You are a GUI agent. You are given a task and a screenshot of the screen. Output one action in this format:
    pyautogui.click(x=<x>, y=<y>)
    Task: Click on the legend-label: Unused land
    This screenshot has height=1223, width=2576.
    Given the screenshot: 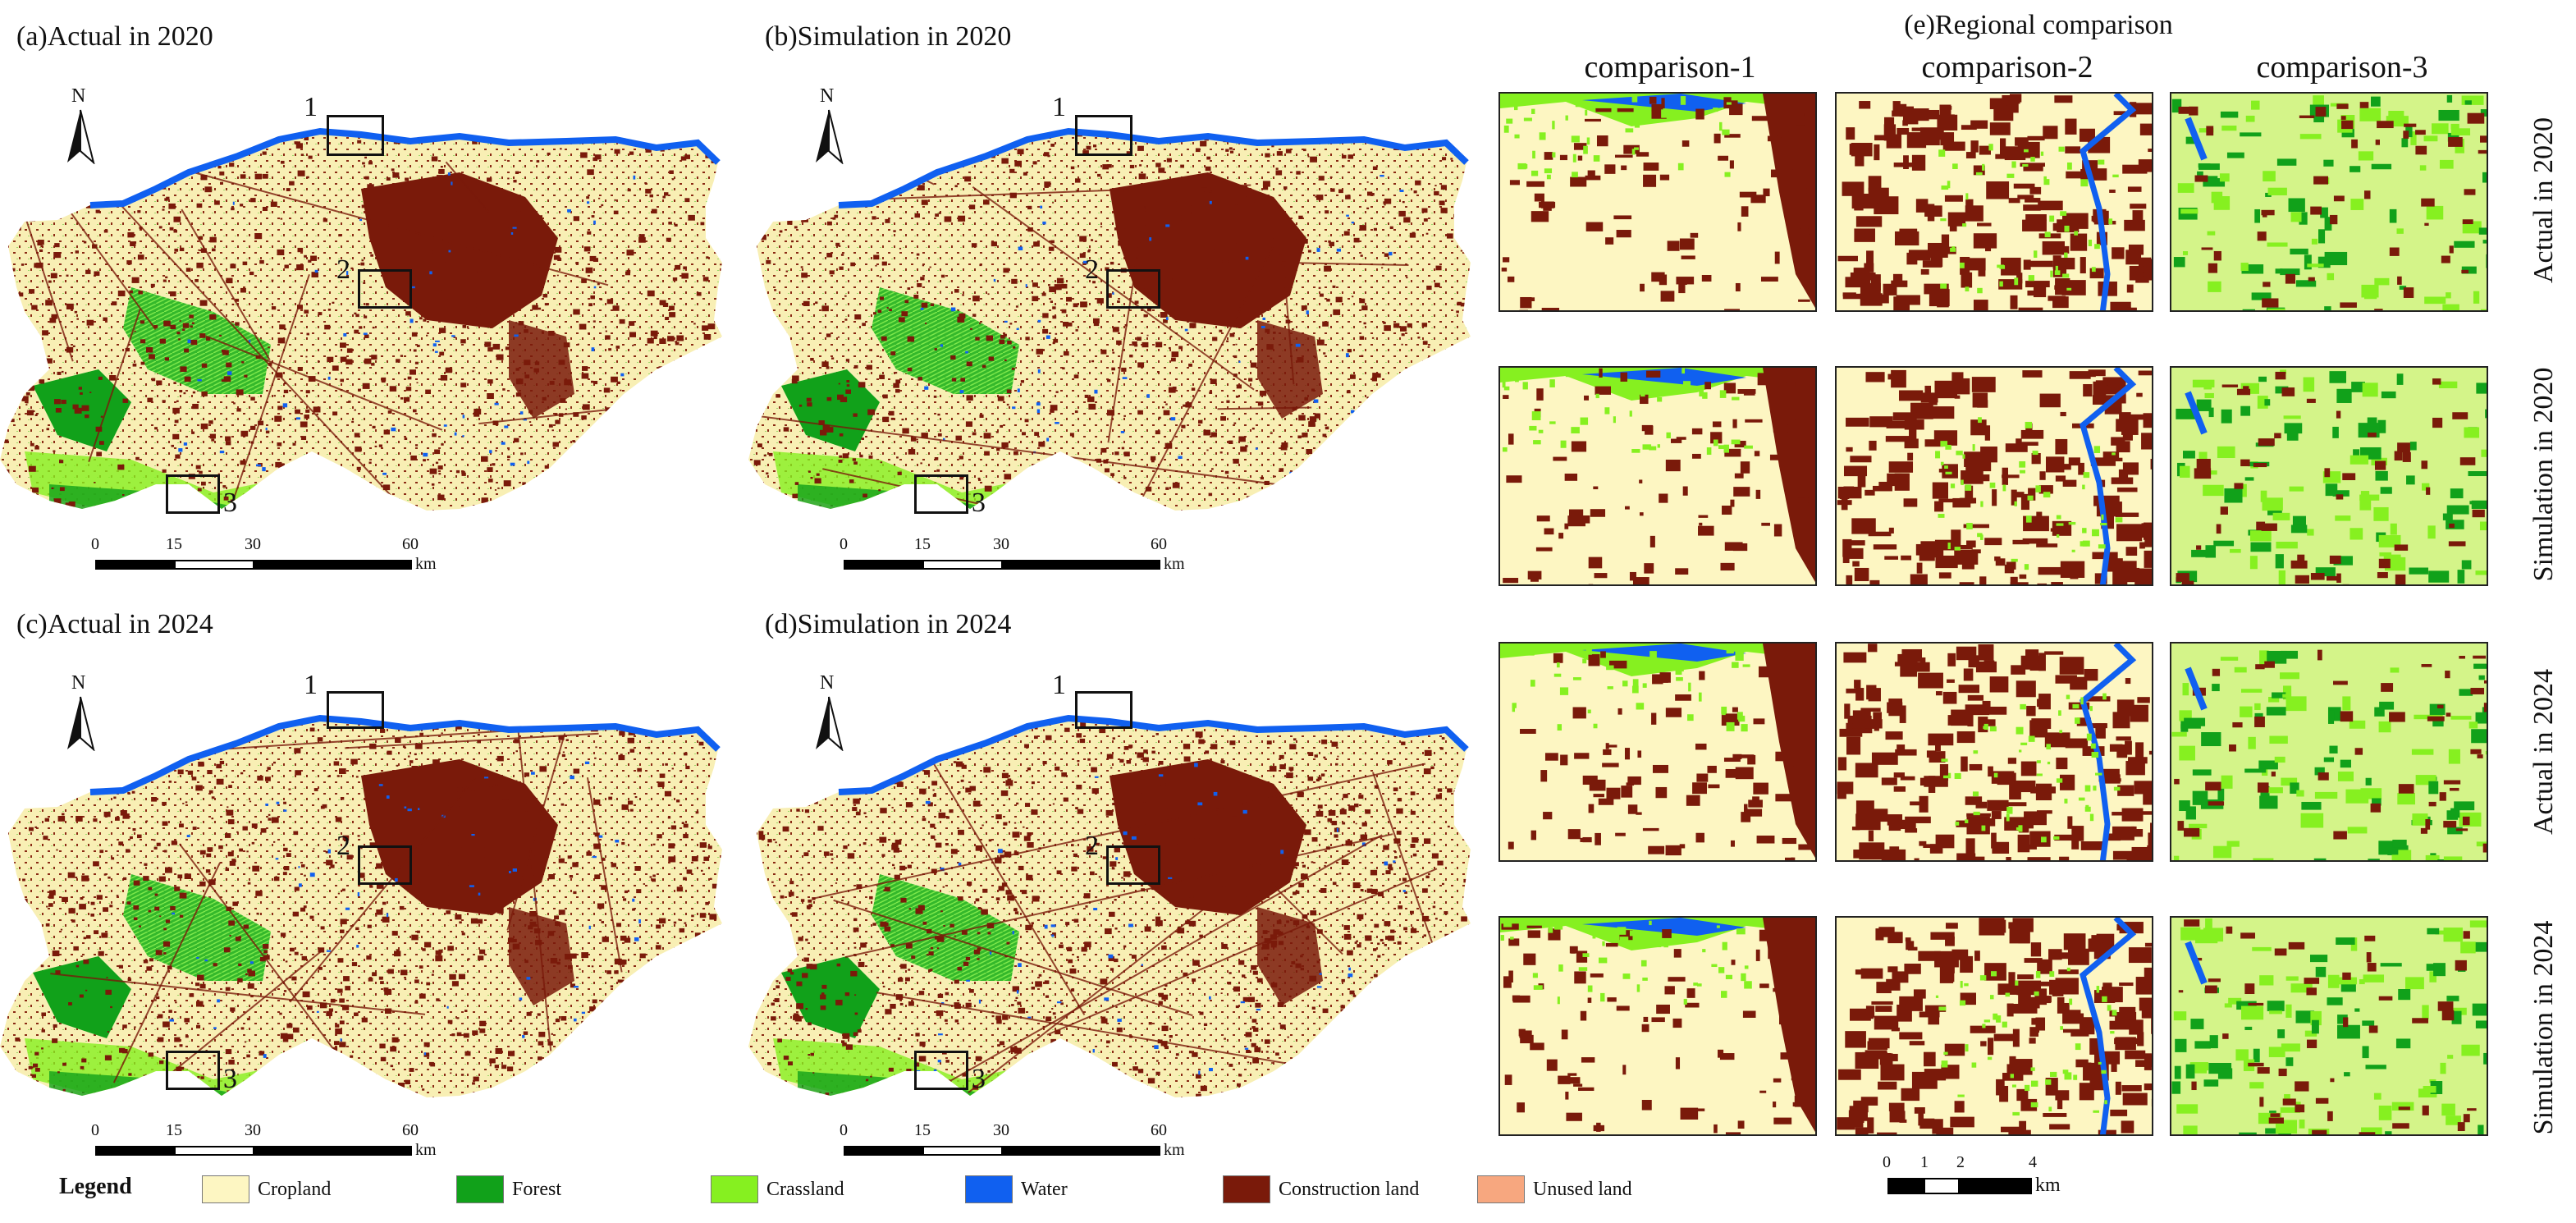 What is the action you would take?
    pyautogui.click(x=1582, y=1189)
    